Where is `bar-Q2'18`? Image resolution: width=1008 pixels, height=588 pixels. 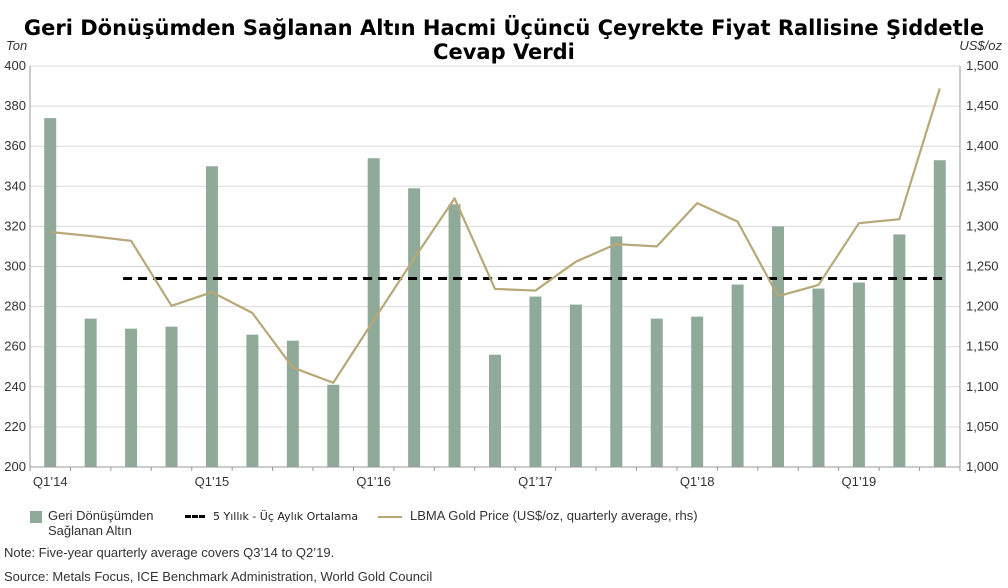
bar-Q2'18 is located at coordinates (737, 375).